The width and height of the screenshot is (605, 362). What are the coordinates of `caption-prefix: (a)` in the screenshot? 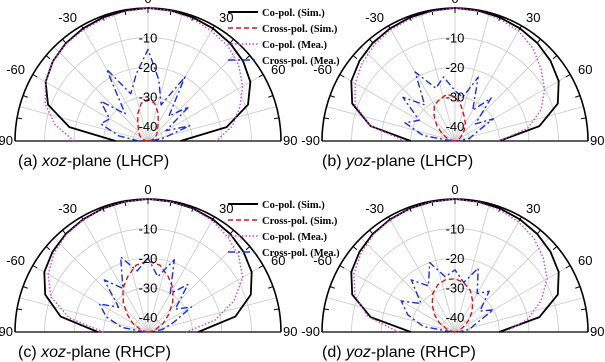 It's located at (30, 161).